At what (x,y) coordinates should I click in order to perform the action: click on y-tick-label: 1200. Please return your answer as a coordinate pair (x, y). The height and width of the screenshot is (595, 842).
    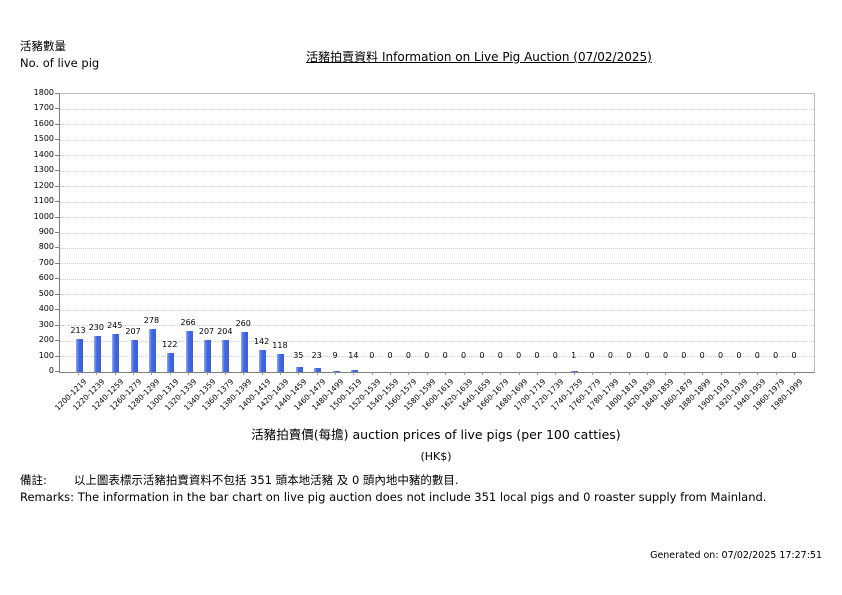
    Looking at the image, I should click on (43, 185).